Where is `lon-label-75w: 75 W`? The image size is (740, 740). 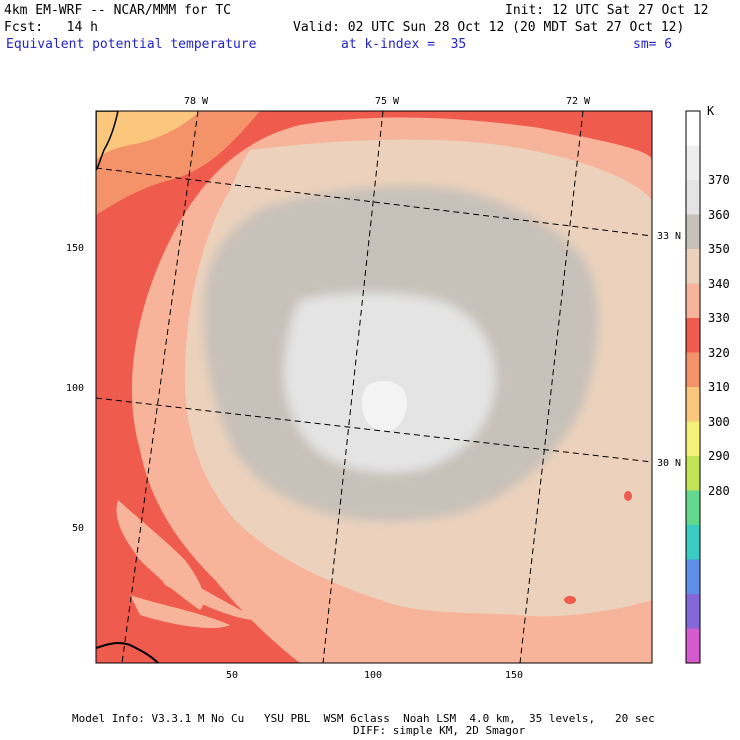
lon-label-75w: 75 W is located at coordinates (387, 101).